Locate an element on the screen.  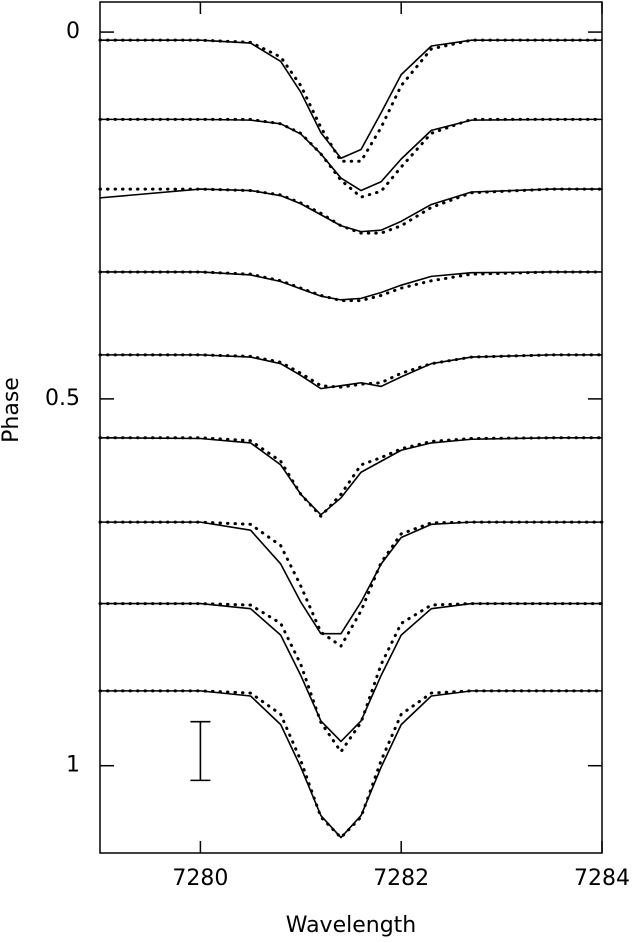
y-tick-label: 0.5 is located at coordinates (62, 398).